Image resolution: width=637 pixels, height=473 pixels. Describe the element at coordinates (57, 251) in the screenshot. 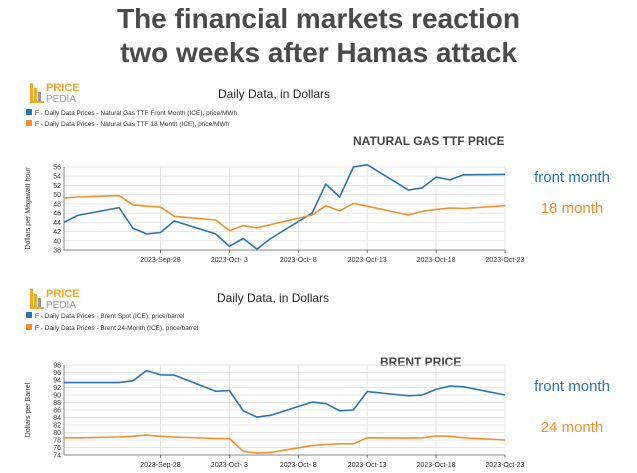

I see `y-tick-label: 38` at that location.